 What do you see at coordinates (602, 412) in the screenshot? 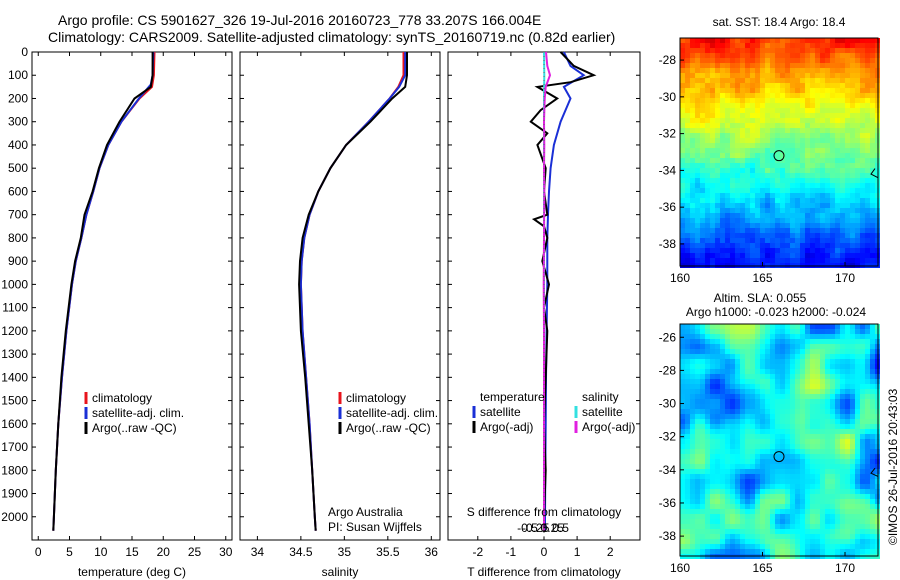
I see `s-legend-label: satellite` at bounding box center [602, 412].